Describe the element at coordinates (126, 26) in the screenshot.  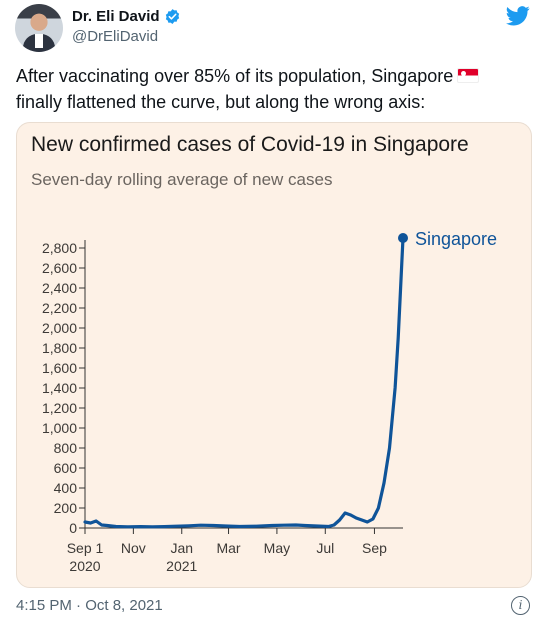
I see `author-block: Dr. Eli David @DrEliDavid` at that location.